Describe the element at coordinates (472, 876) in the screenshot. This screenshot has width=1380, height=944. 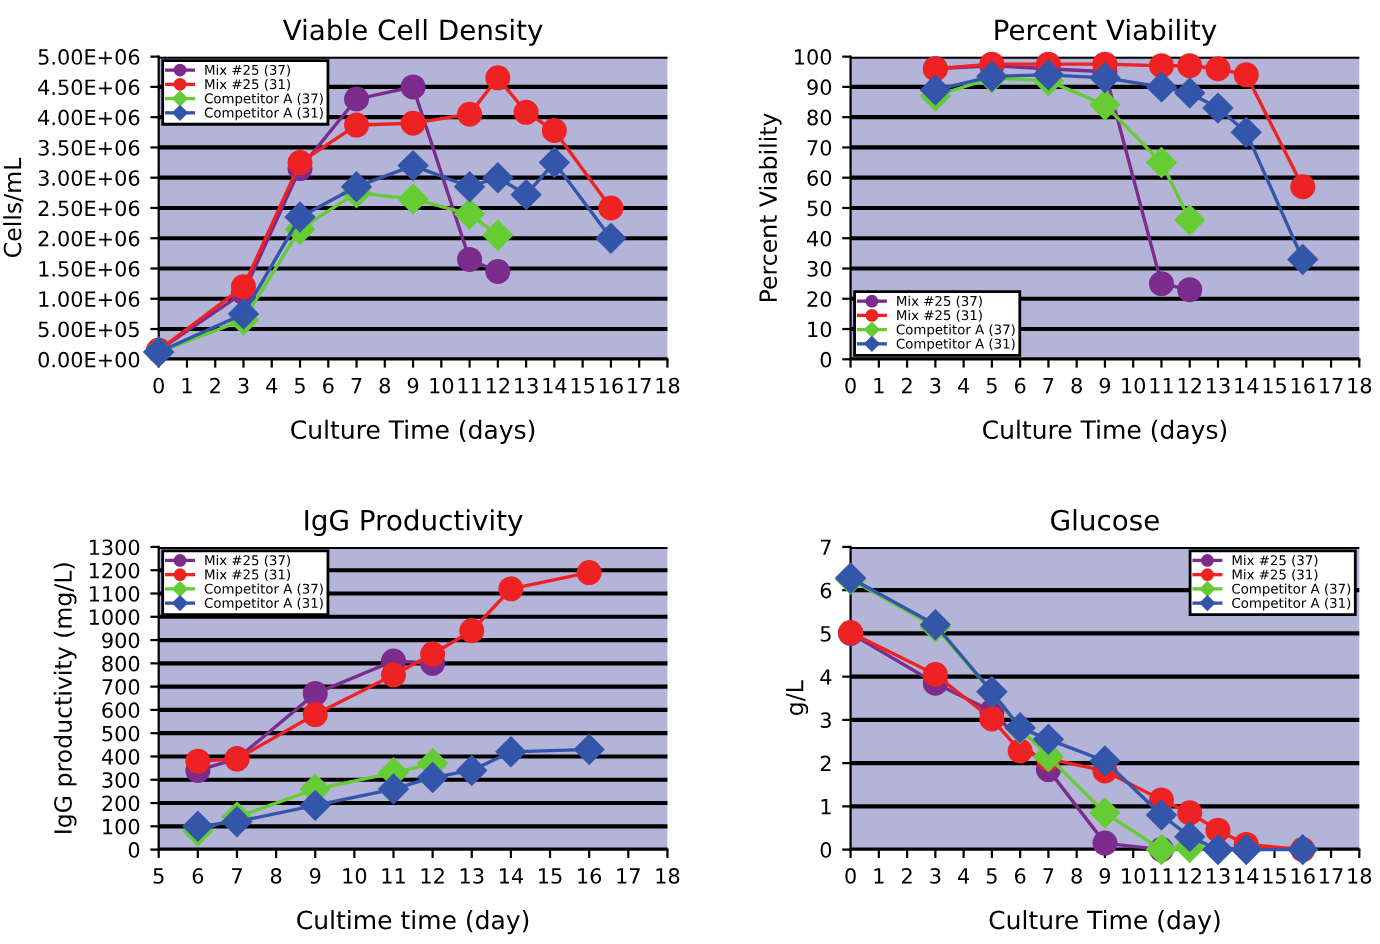
I see `x-tick-label: 13` at that location.